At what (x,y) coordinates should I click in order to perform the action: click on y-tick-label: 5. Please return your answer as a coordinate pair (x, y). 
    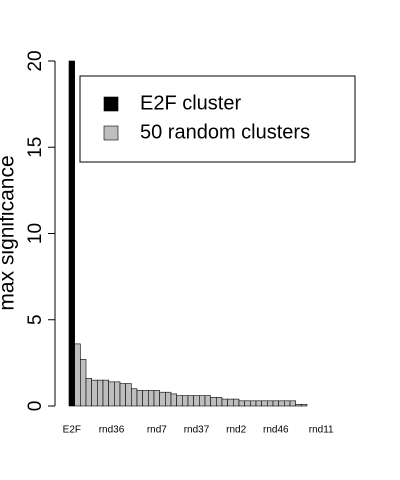
    Looking at the image, I should click on (35, 319).